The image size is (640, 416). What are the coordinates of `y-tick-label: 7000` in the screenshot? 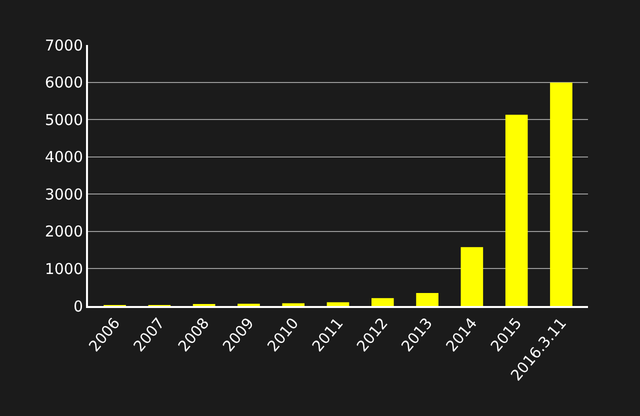 It's located at (63, 45).